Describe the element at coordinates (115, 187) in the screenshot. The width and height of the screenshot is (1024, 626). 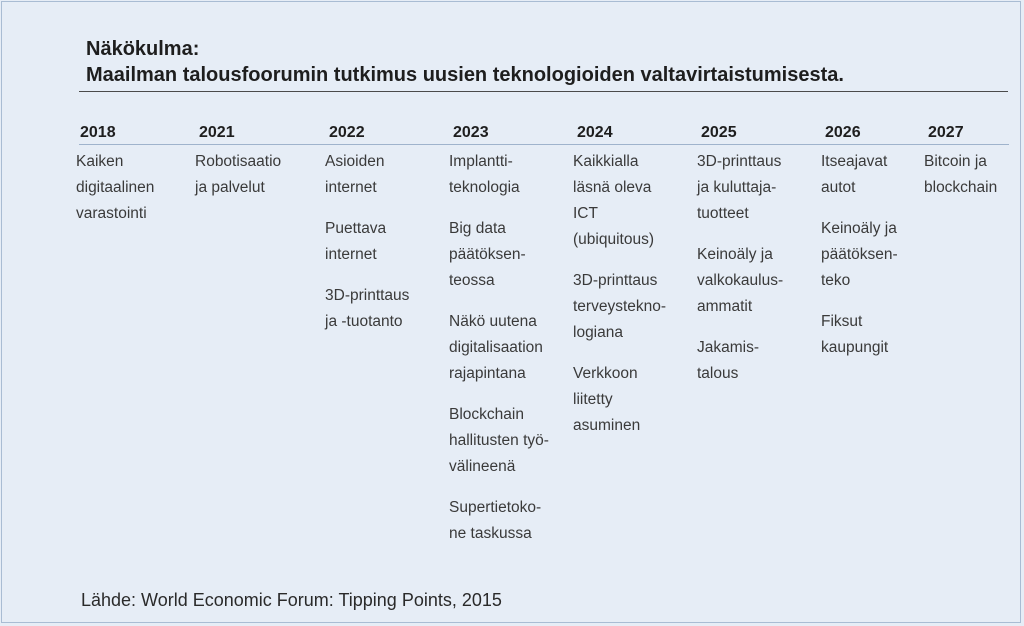
I see `technology-item: Kaiken digitaalinen varastointi` at that location.